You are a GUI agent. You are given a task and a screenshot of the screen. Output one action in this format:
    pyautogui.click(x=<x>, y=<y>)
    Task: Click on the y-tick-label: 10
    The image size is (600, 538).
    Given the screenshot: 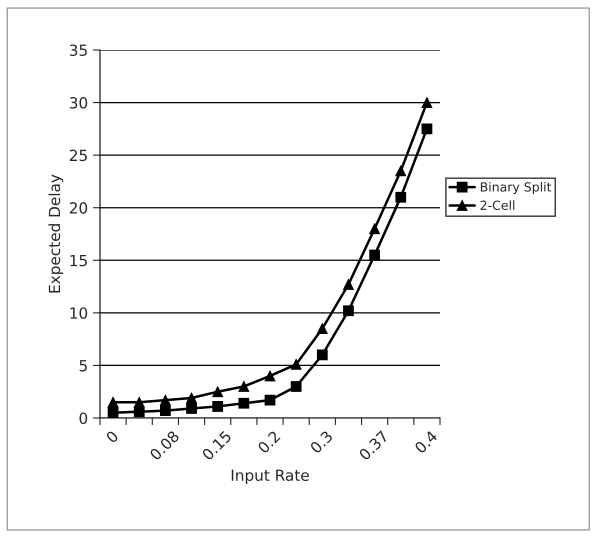 What is the action you would take?
    pyautogui.click(x=79, y=313)
    